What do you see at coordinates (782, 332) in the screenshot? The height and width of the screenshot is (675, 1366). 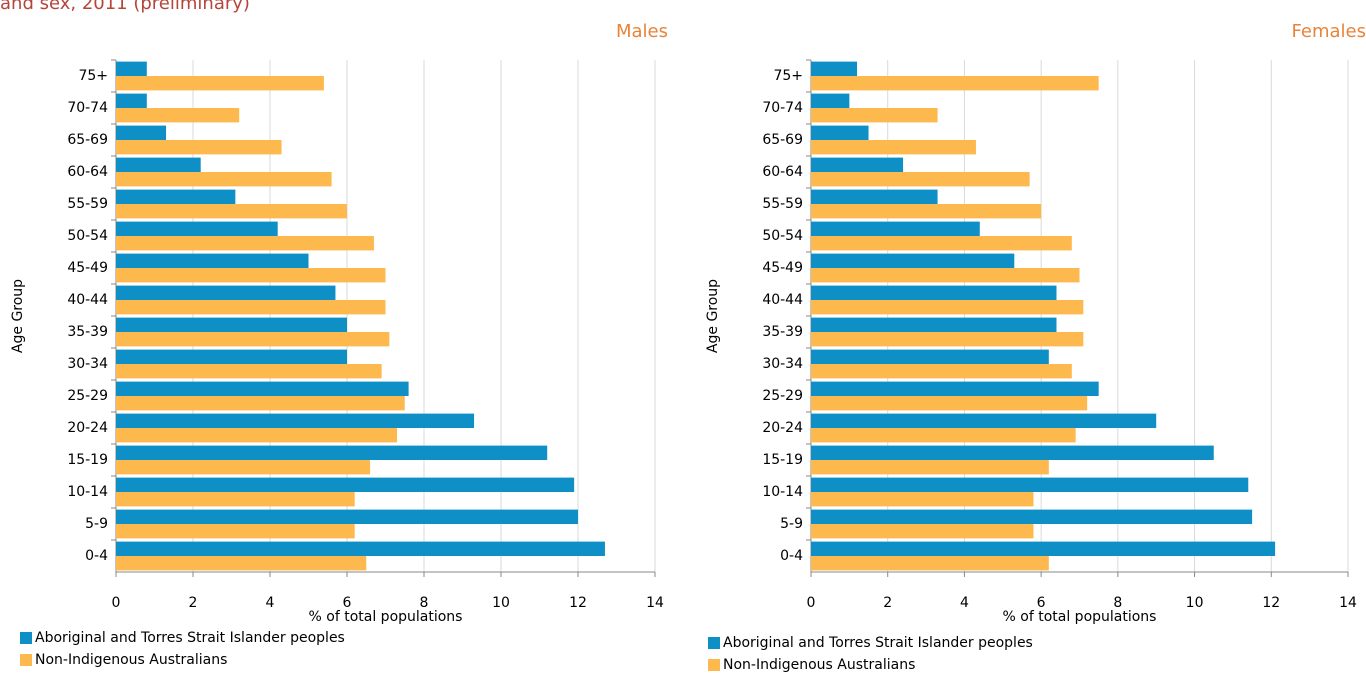 I see `y-tick-label: 35-39` at bounding box center [782, 332].